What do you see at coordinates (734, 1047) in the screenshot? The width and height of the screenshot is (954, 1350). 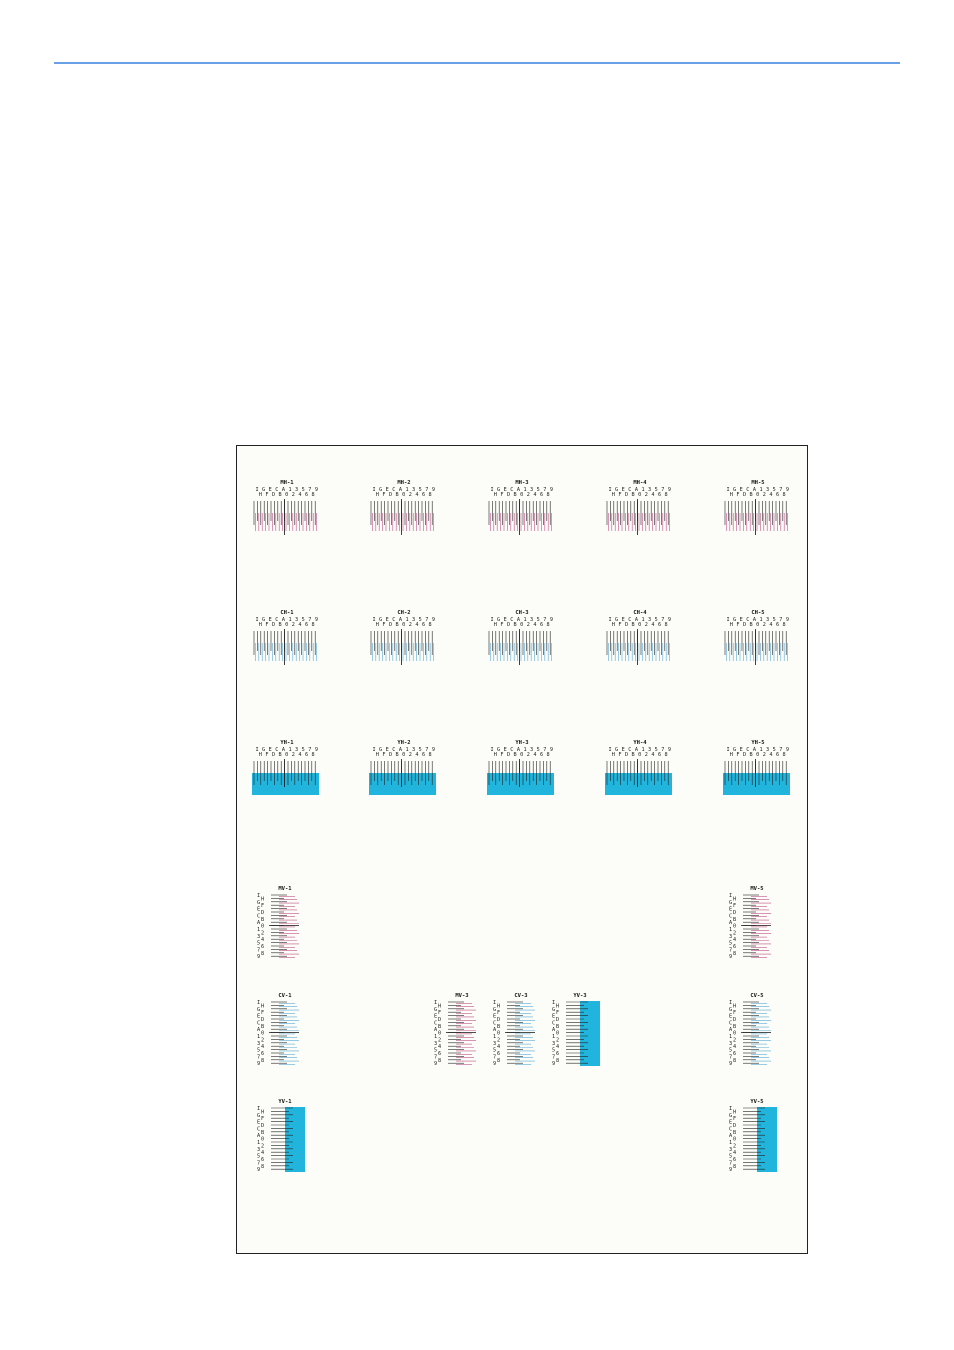 I see `scale-tick: 4` at bounding box center [734, 1047].